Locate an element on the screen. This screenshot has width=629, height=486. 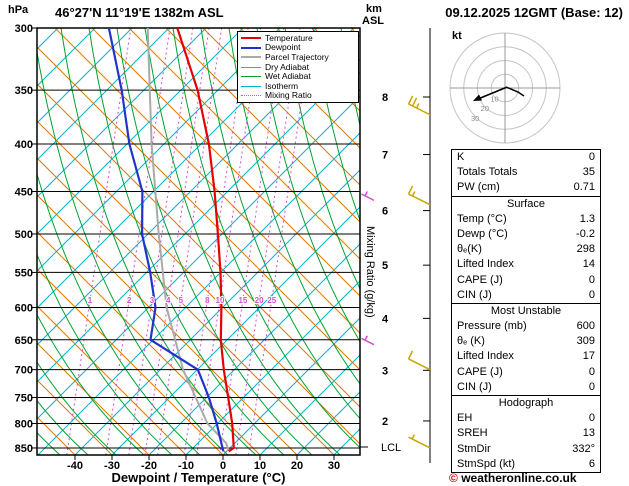
svg-text: 650 is located at coordinates (24, 341).